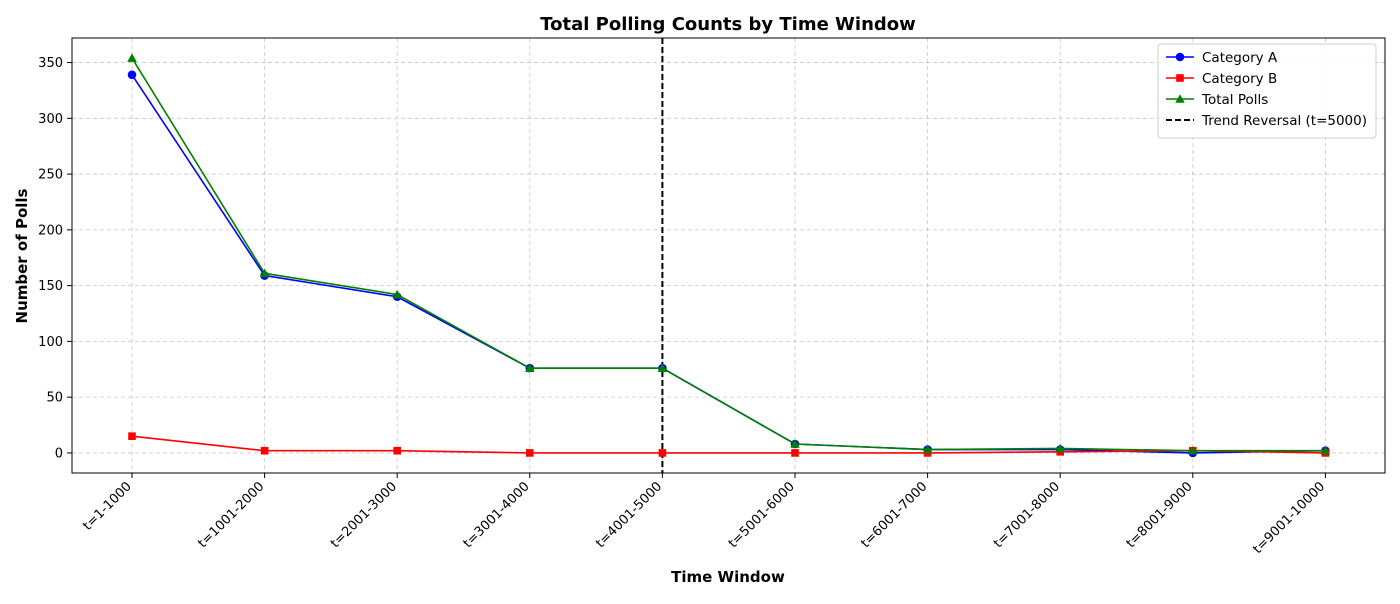 The width and height of the screenshot is (1400, 604). I want to click on legend-box, so click(1267, 91).